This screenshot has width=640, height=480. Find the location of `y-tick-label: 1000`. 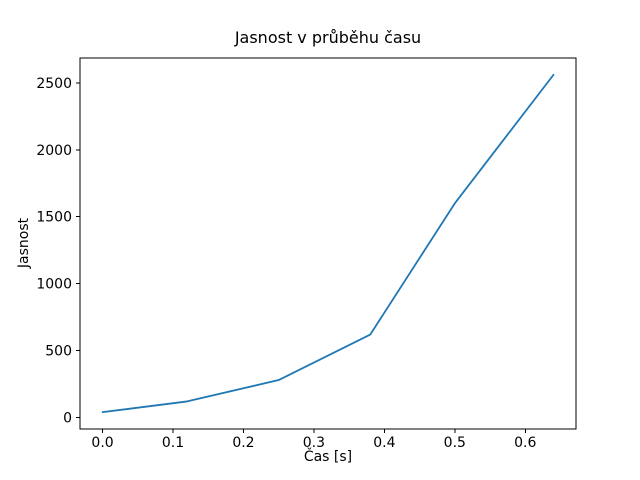

y-tick-label: 1000 is located at coordinates (54, 285).